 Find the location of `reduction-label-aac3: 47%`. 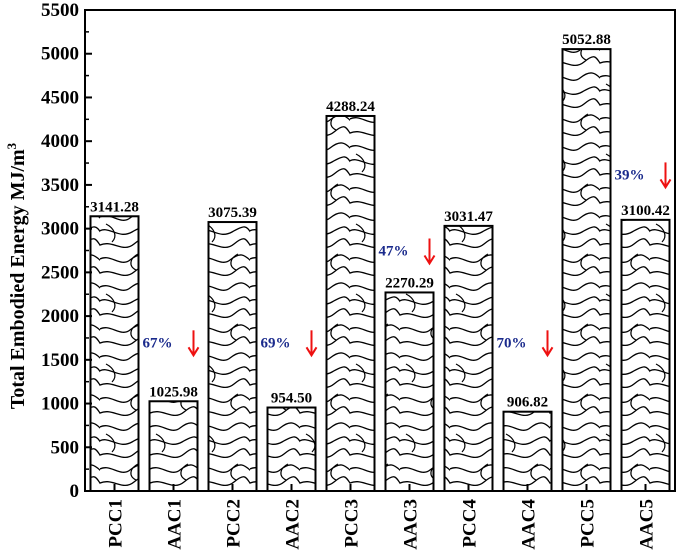

reduction-label-aac3: 47% is located at coordinates (394, 252).